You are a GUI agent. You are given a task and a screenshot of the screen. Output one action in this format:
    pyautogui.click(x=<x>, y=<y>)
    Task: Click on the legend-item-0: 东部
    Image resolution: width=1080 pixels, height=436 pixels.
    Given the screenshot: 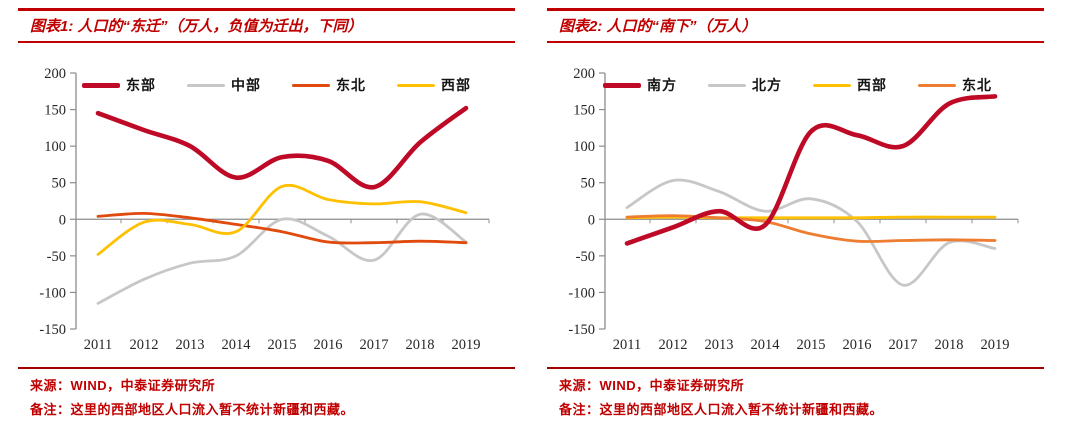 What is the action you would take?
    pyautogui.click(x=134, y=85)
    